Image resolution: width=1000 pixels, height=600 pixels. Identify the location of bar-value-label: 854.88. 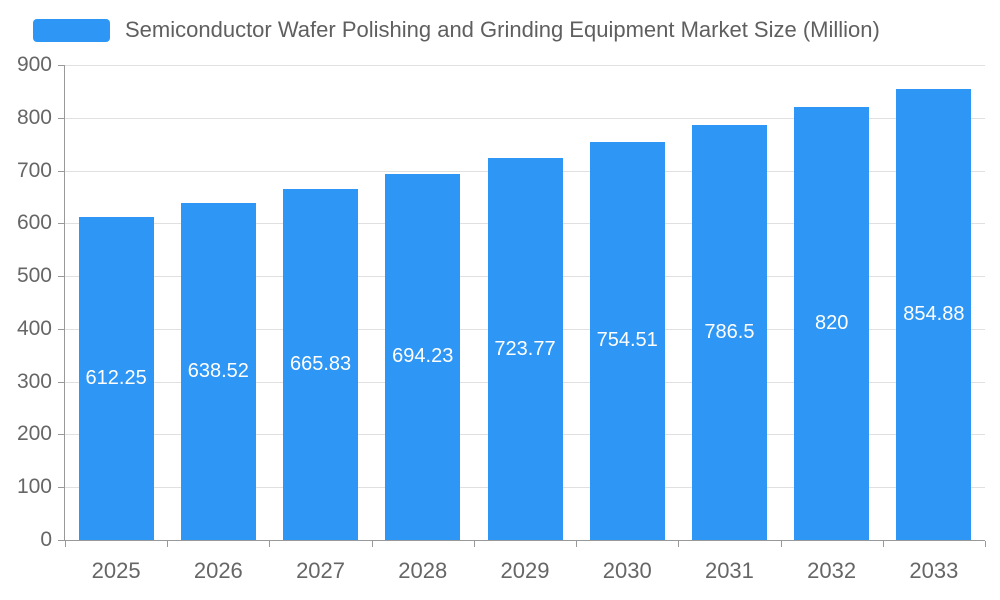
(934, 313).